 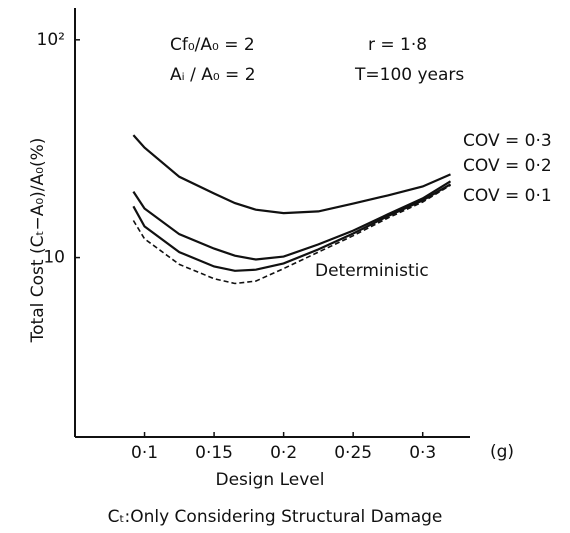 I want to click on x-unit: (g), so click(x=502, y=452).